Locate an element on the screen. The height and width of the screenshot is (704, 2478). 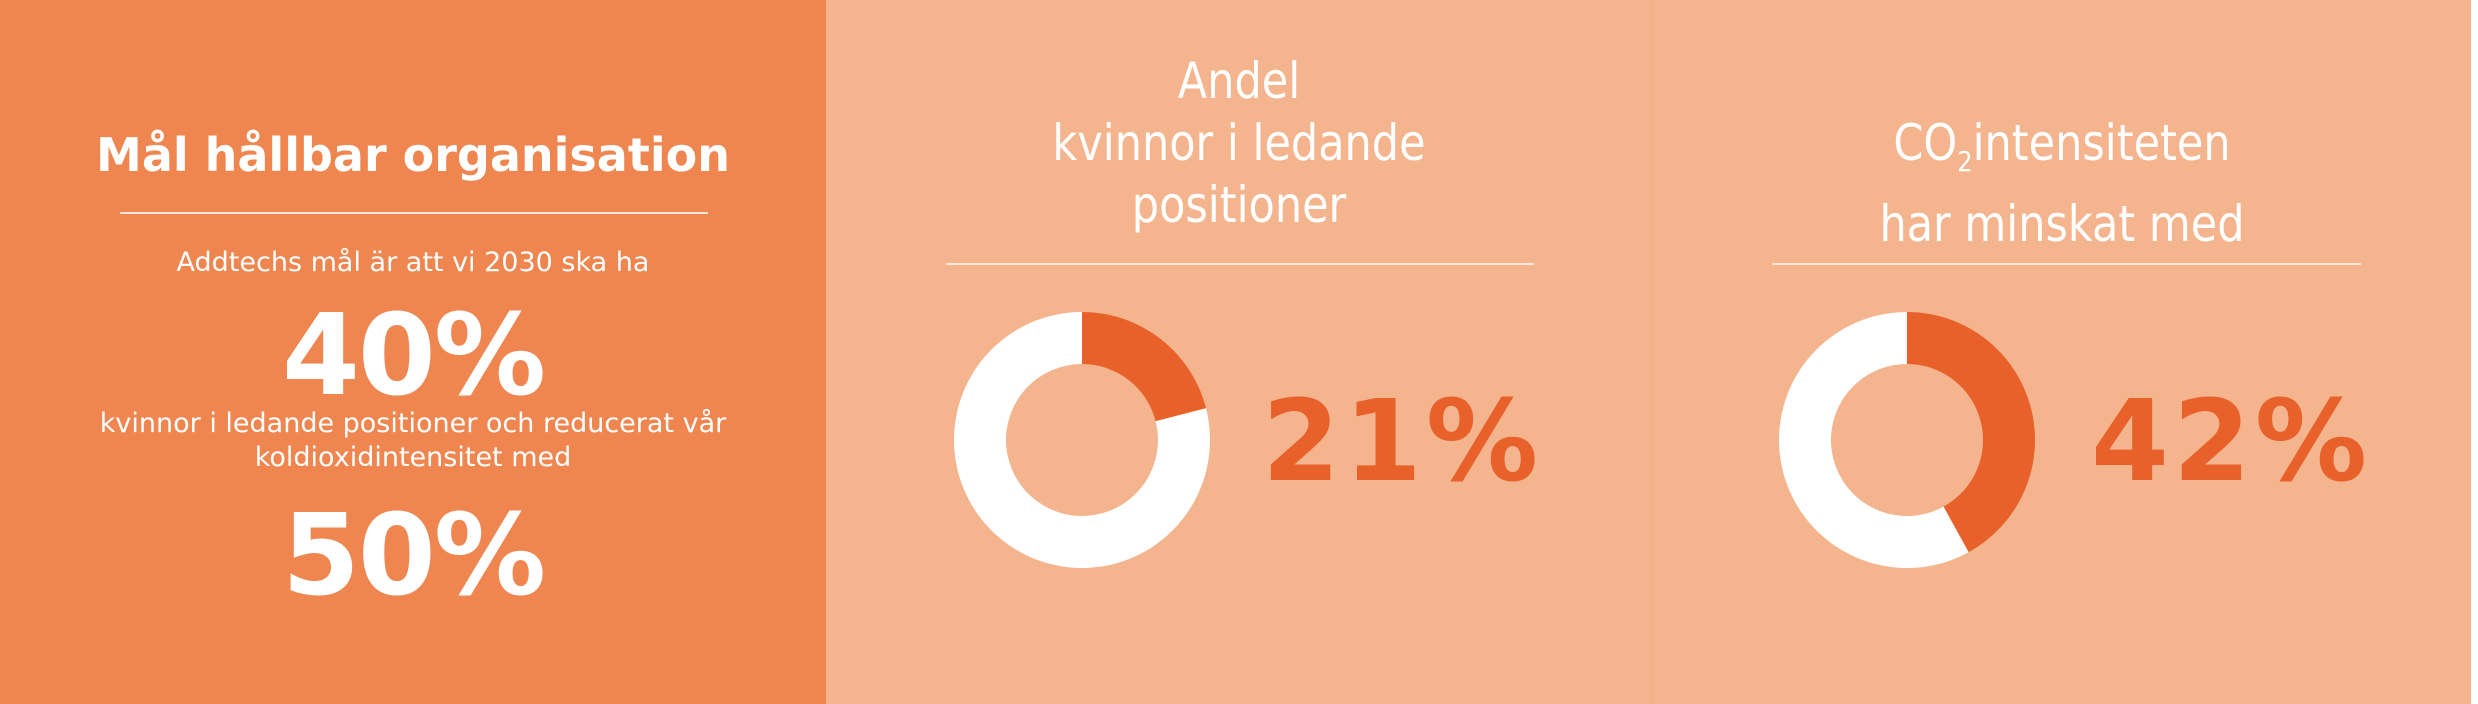
women-title-line: positioner is located at coordinates (1239, 205).